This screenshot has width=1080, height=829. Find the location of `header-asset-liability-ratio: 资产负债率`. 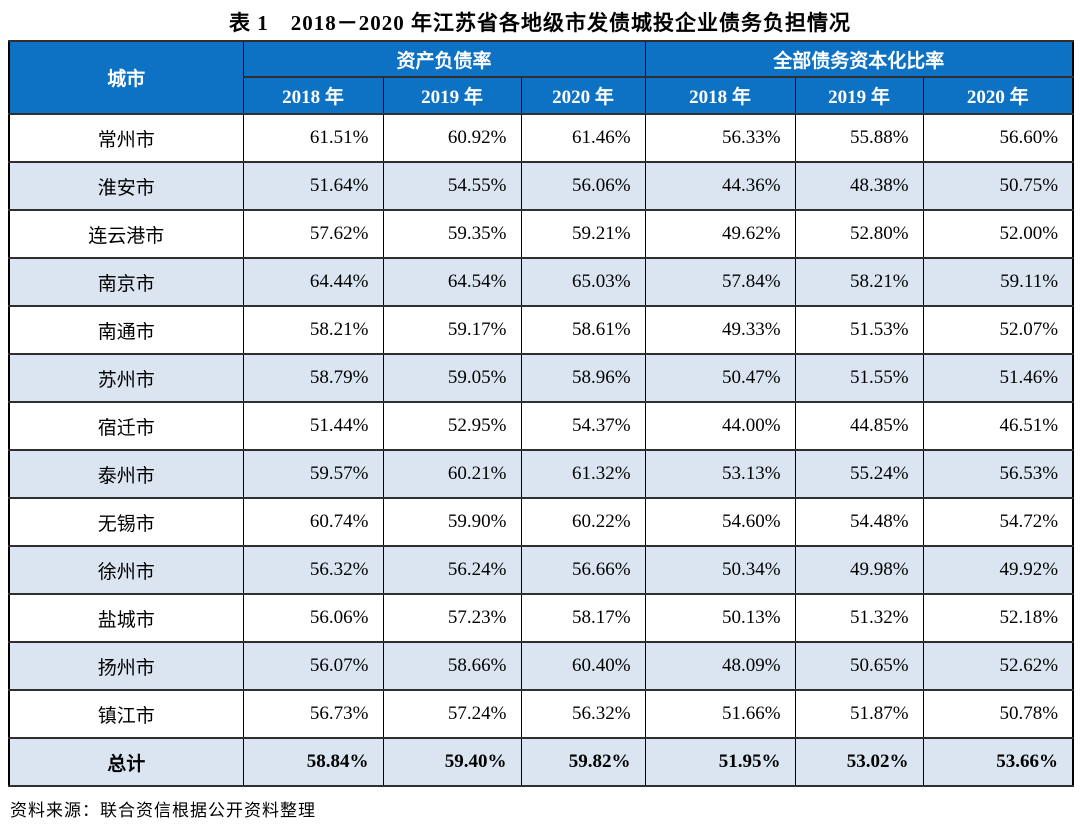

header-asset-liability-ratio: 资产负债率 is located at coordinates (444, 59).